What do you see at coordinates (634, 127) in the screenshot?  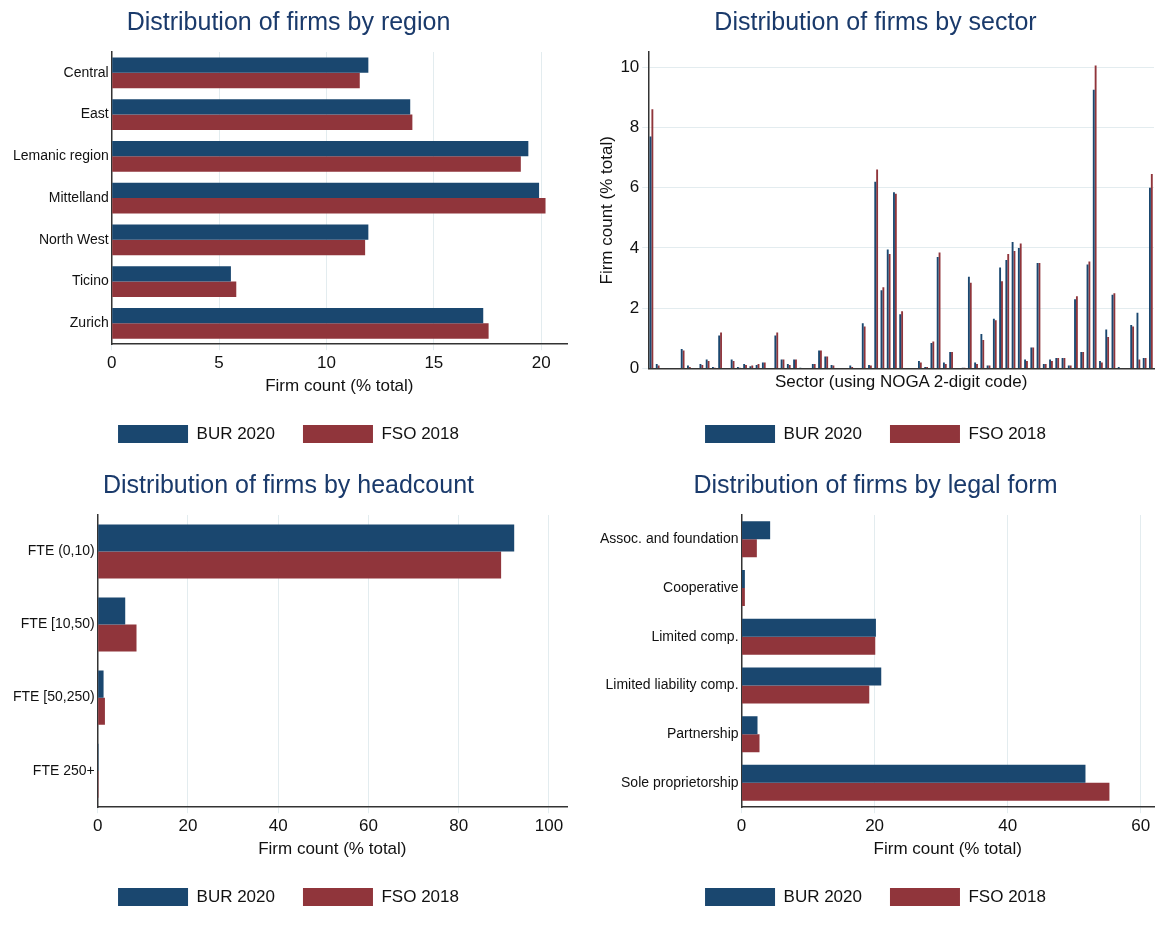 I see `y-tick-label: 8` at bounding box center [634, 127].